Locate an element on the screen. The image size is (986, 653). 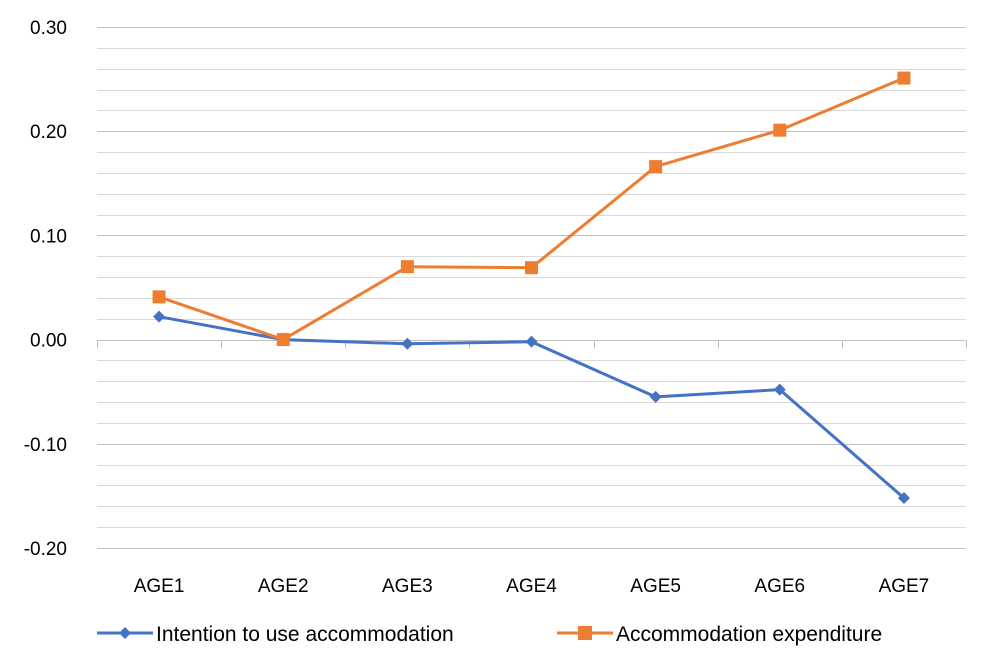
x-tick-label: AGE6 is located at coordinates (779, 586).